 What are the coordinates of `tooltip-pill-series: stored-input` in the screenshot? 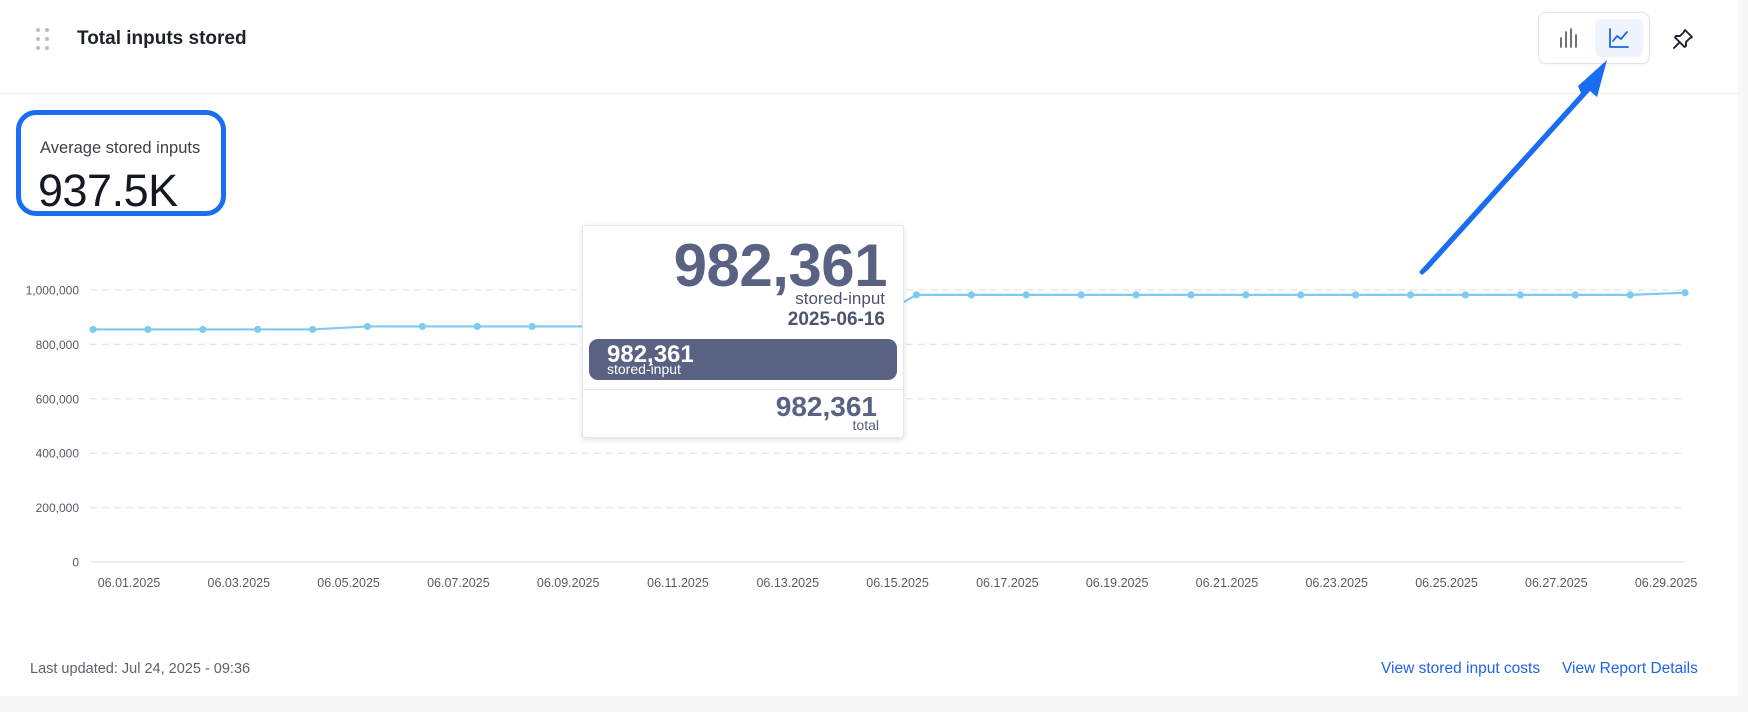 It's located at (644, 369).